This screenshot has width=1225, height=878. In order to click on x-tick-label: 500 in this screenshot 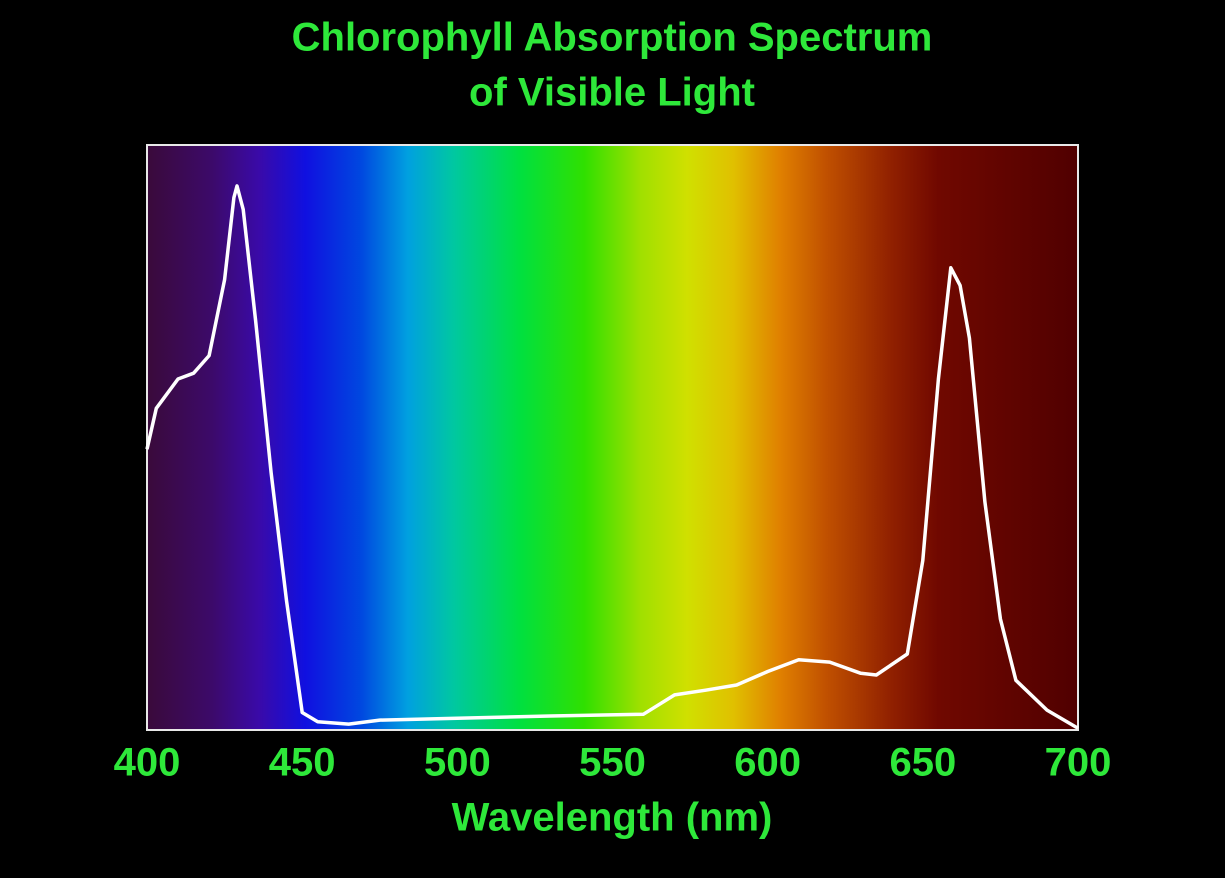, I will do `click(457, 763)`.